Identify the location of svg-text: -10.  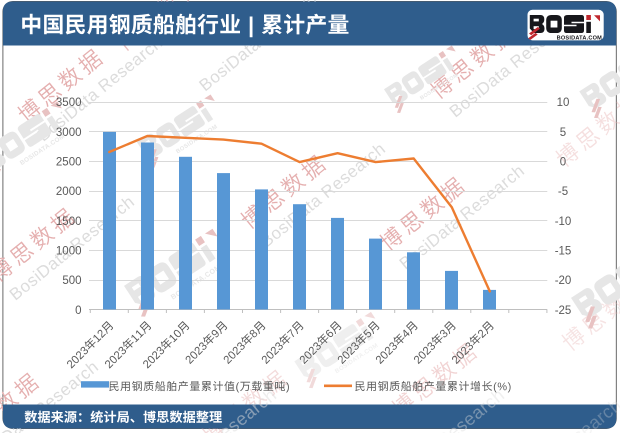
(563, 222).